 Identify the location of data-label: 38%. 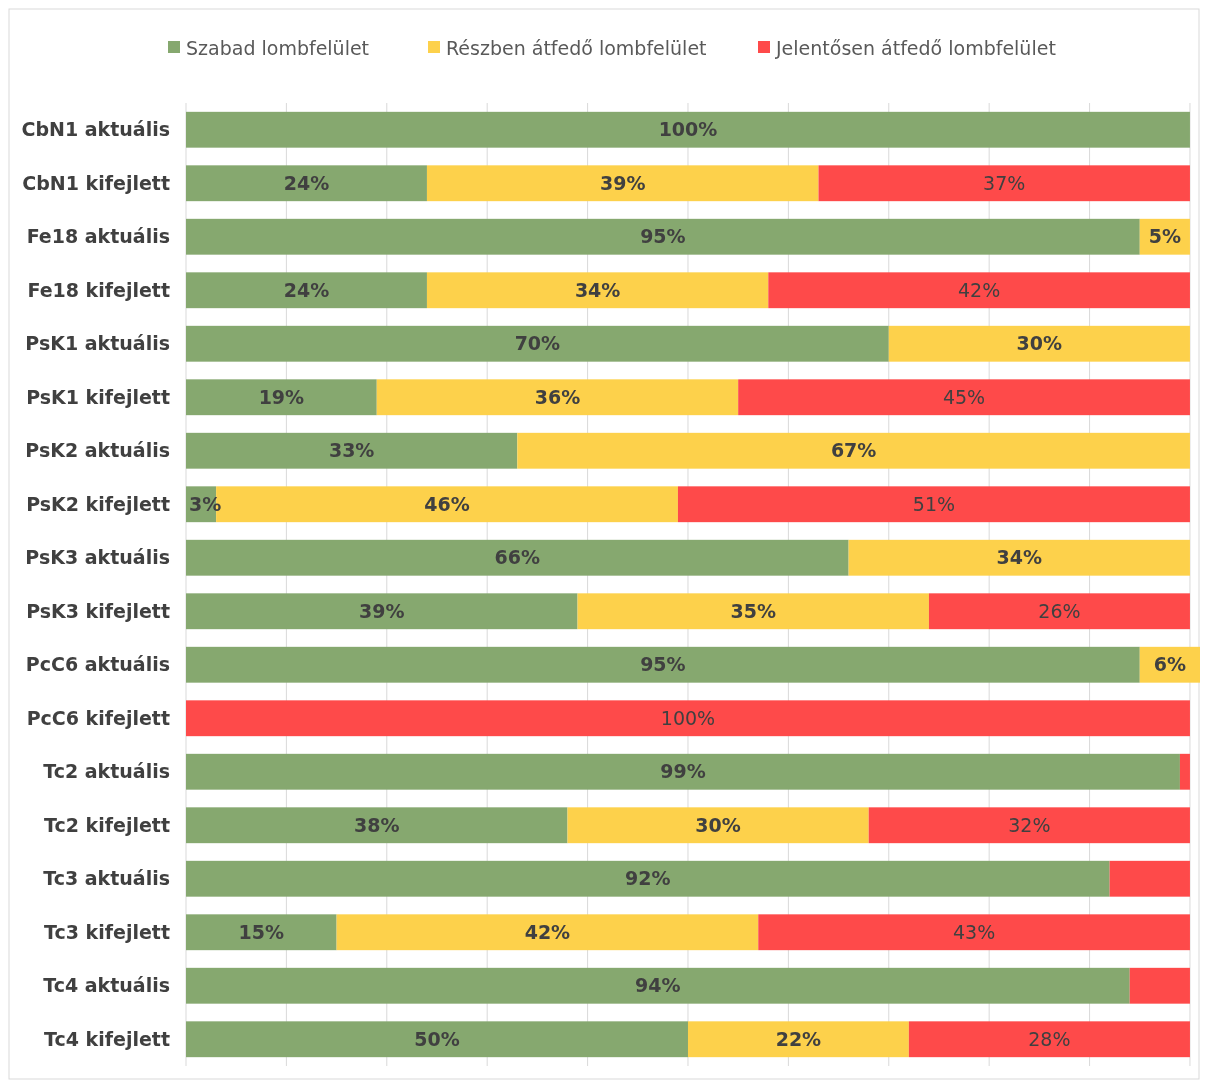
(377, 824).